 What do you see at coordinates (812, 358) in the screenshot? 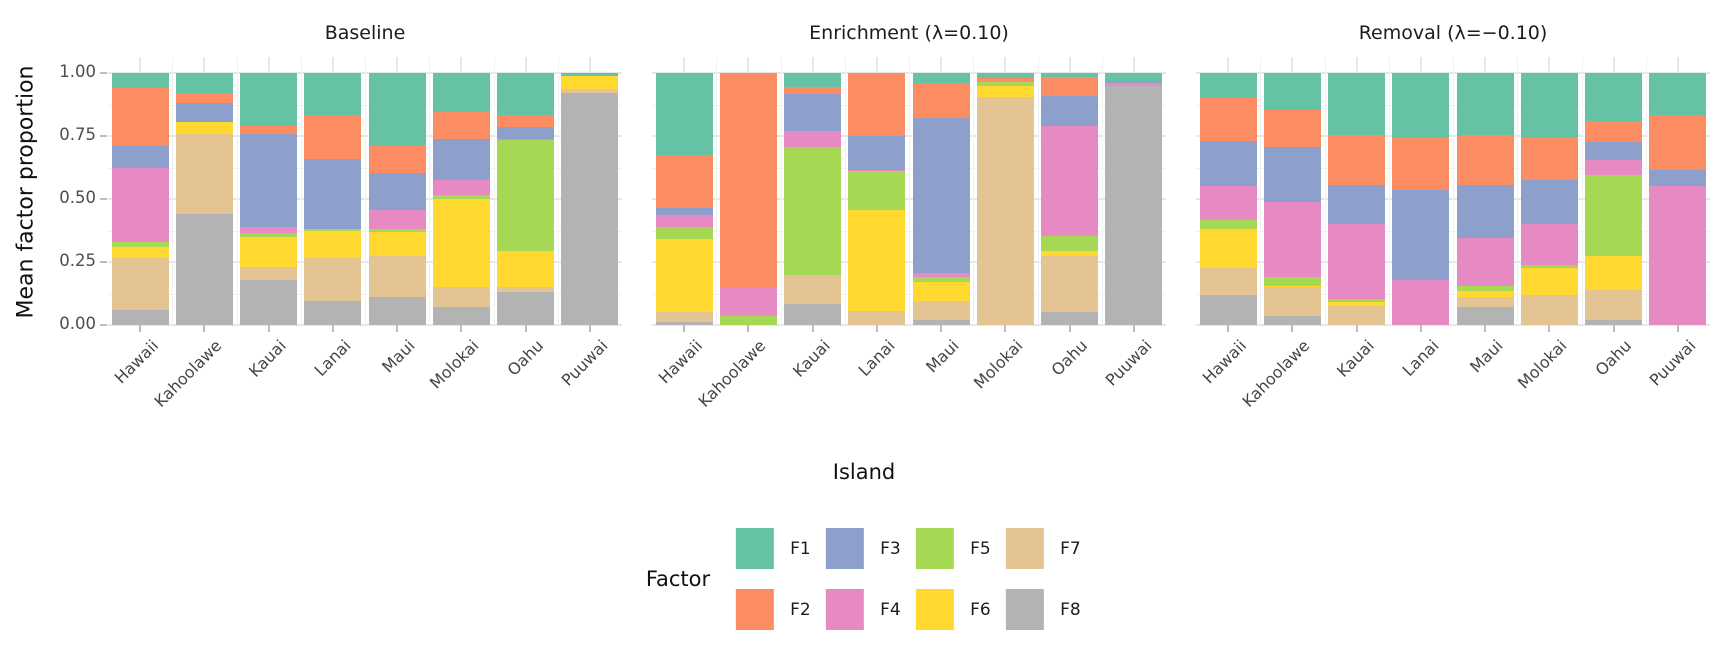
I see `x-tick-label-kauai: Kauai` at bounding box center [812, 358].